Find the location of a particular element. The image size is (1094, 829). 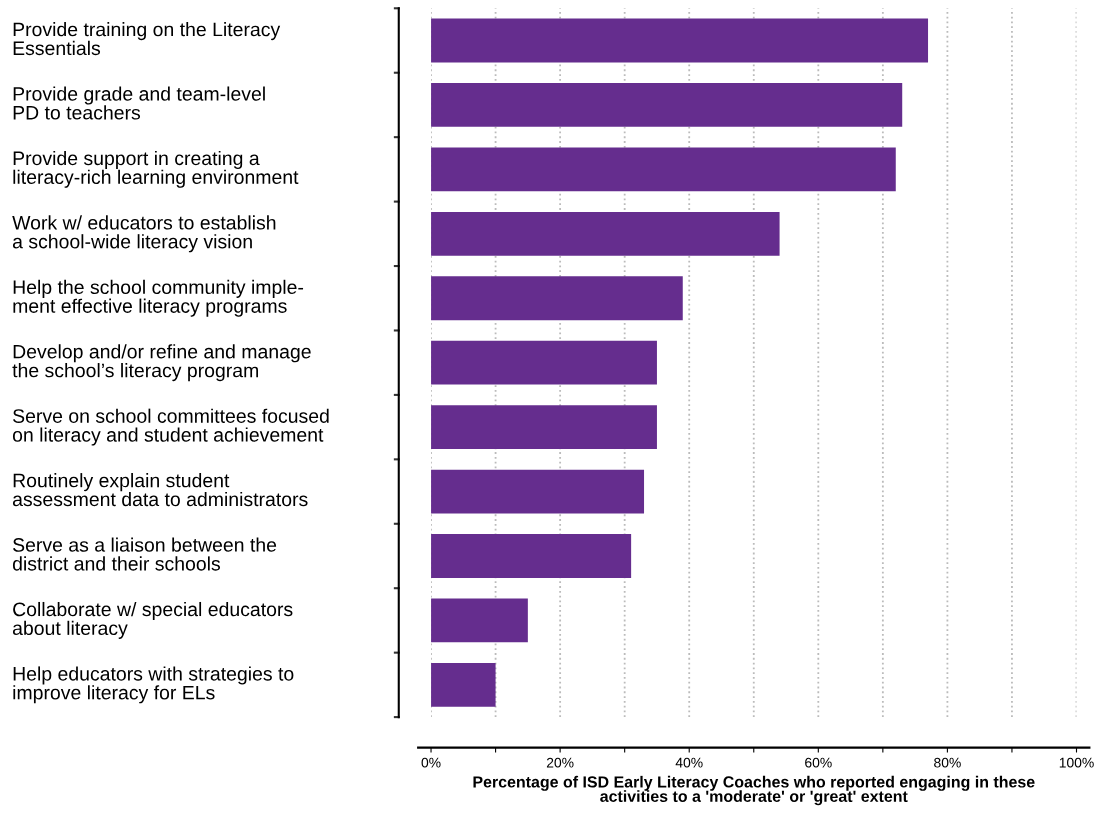

y-tick-label: Routinely explain student assessment data to administrators is located at coordinates (160, 490).